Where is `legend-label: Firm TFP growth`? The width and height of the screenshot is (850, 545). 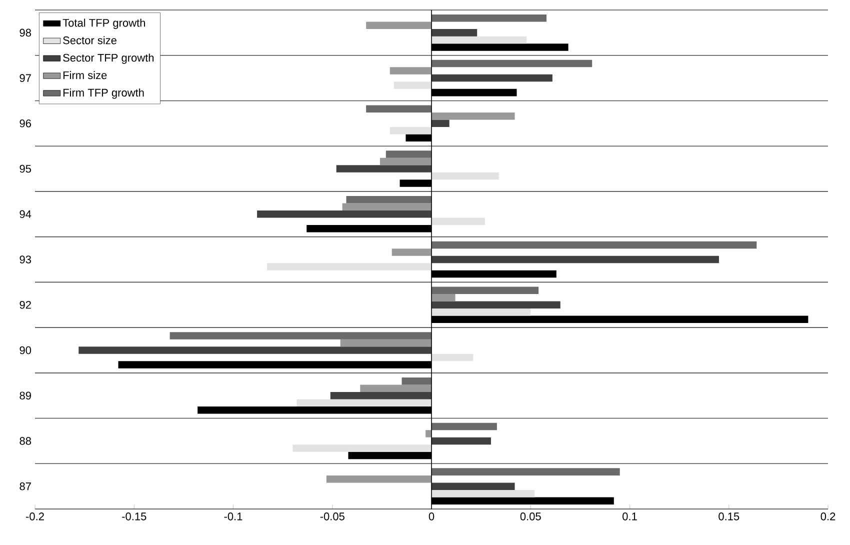
legend-label: Firm TFP growth is located at coordinates (103, 93).